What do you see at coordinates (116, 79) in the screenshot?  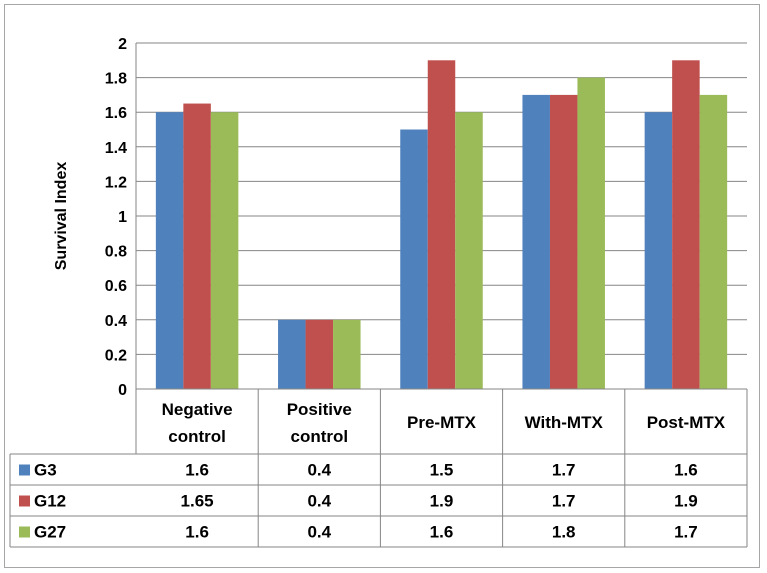 I see `y-tick-label: 1.8` at bounding box center [116, 79].